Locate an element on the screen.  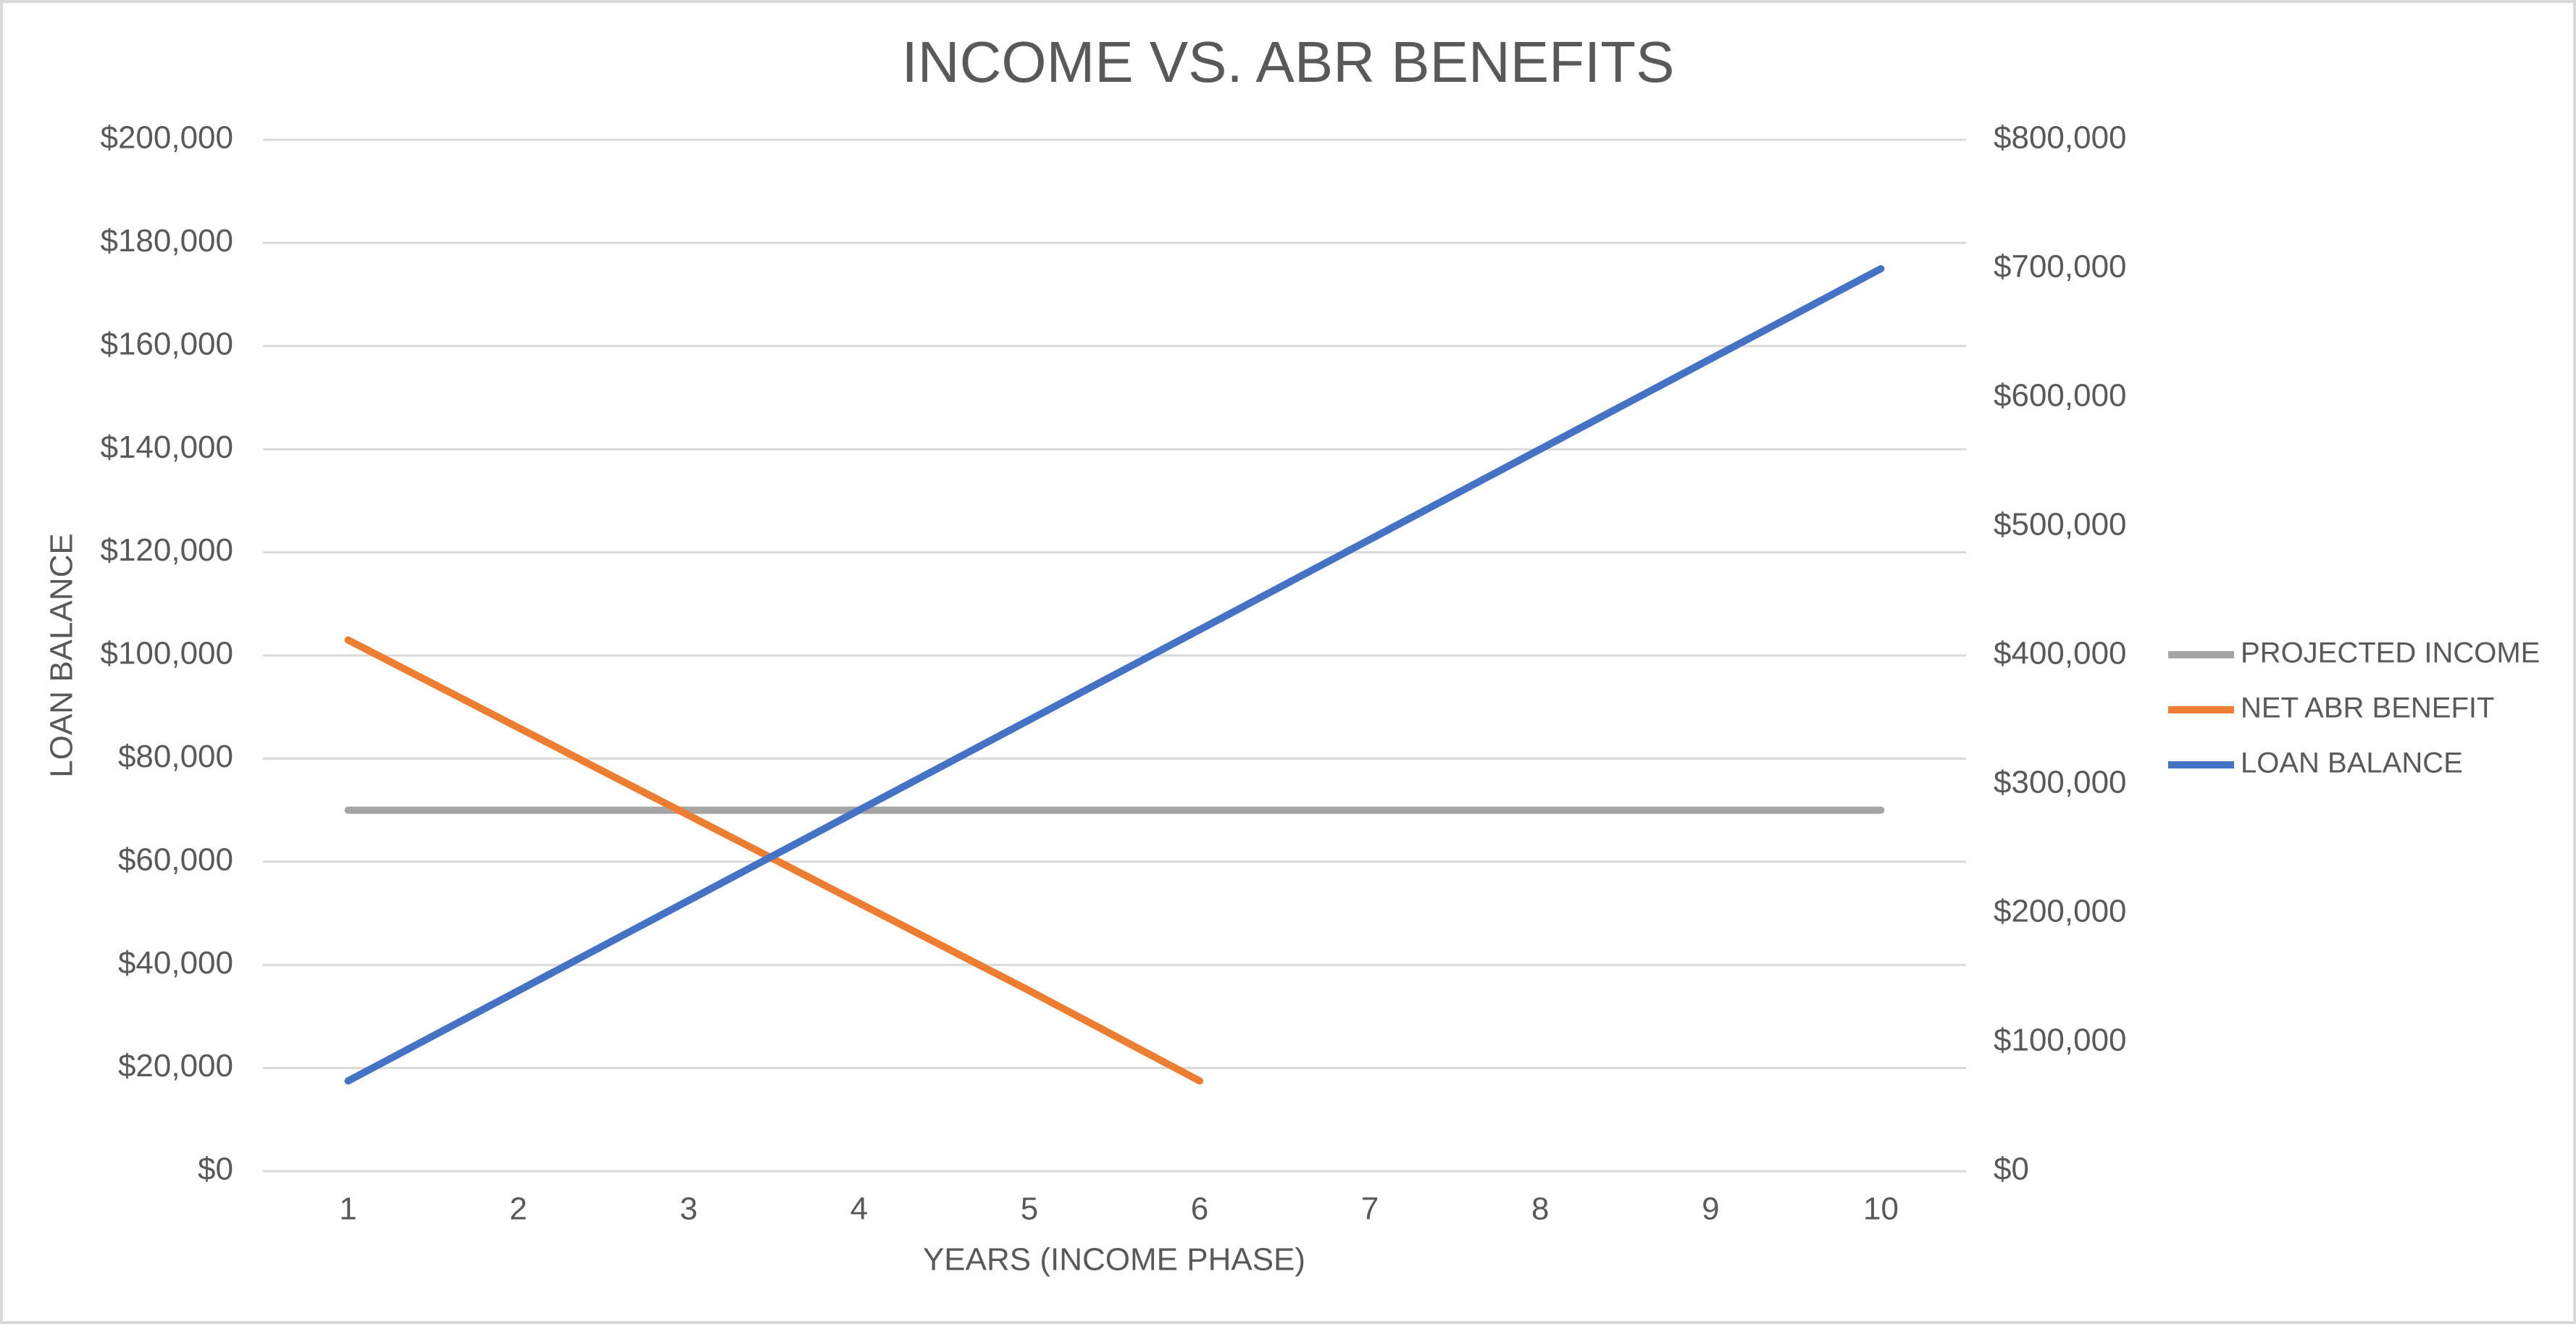
y2-tick-label: $600,000 is located at coordinates (2060, 396).